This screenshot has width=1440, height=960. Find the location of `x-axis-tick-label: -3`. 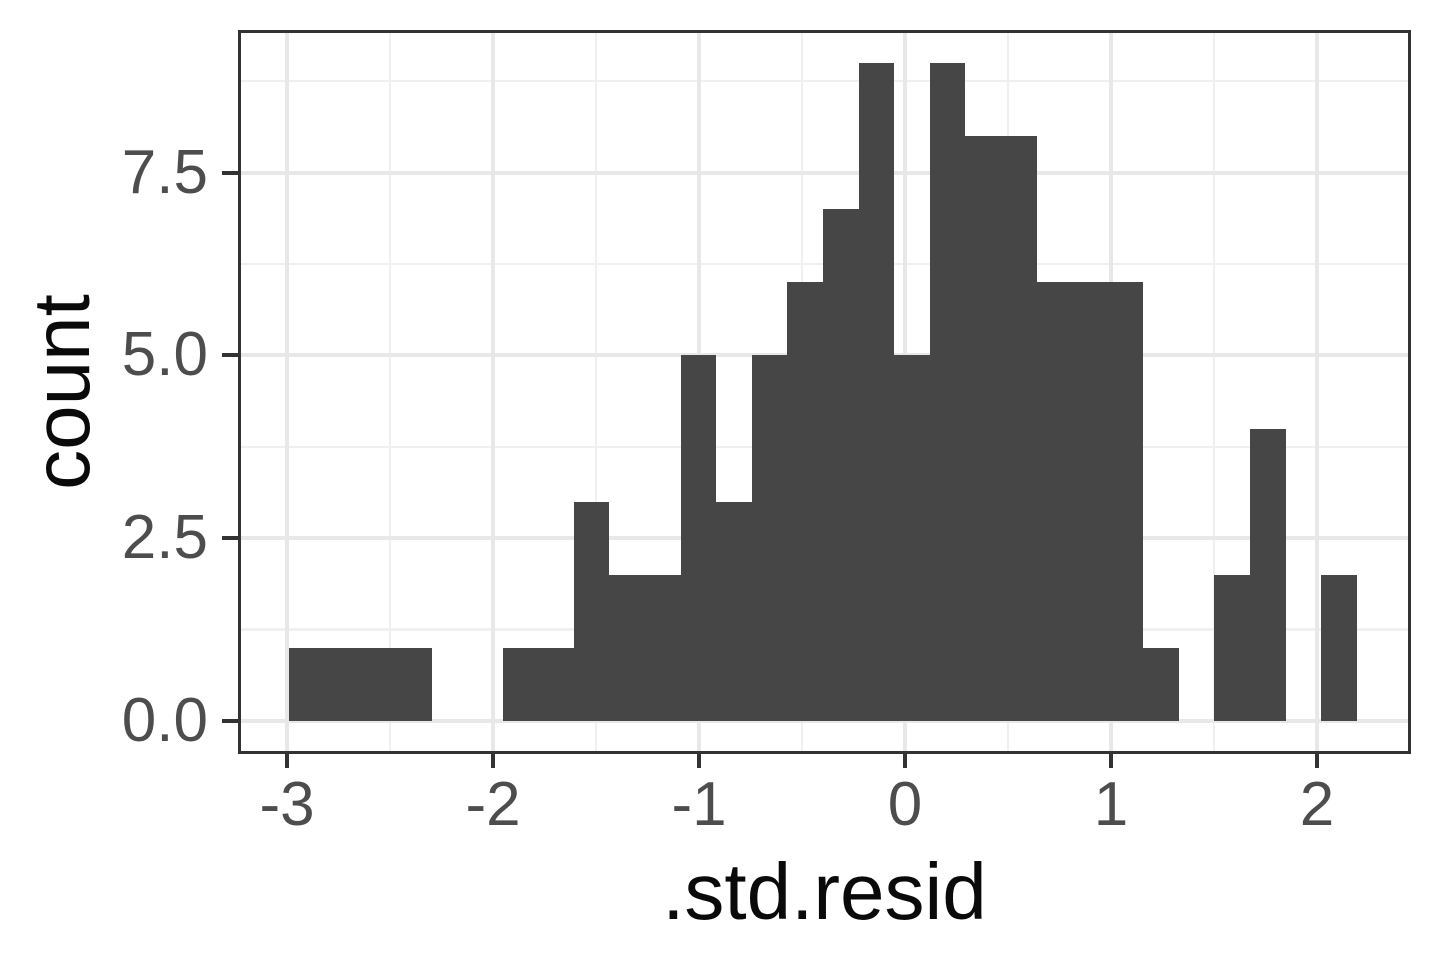

x-axis-tick-label: -3 is located at coordinates (287, 804).